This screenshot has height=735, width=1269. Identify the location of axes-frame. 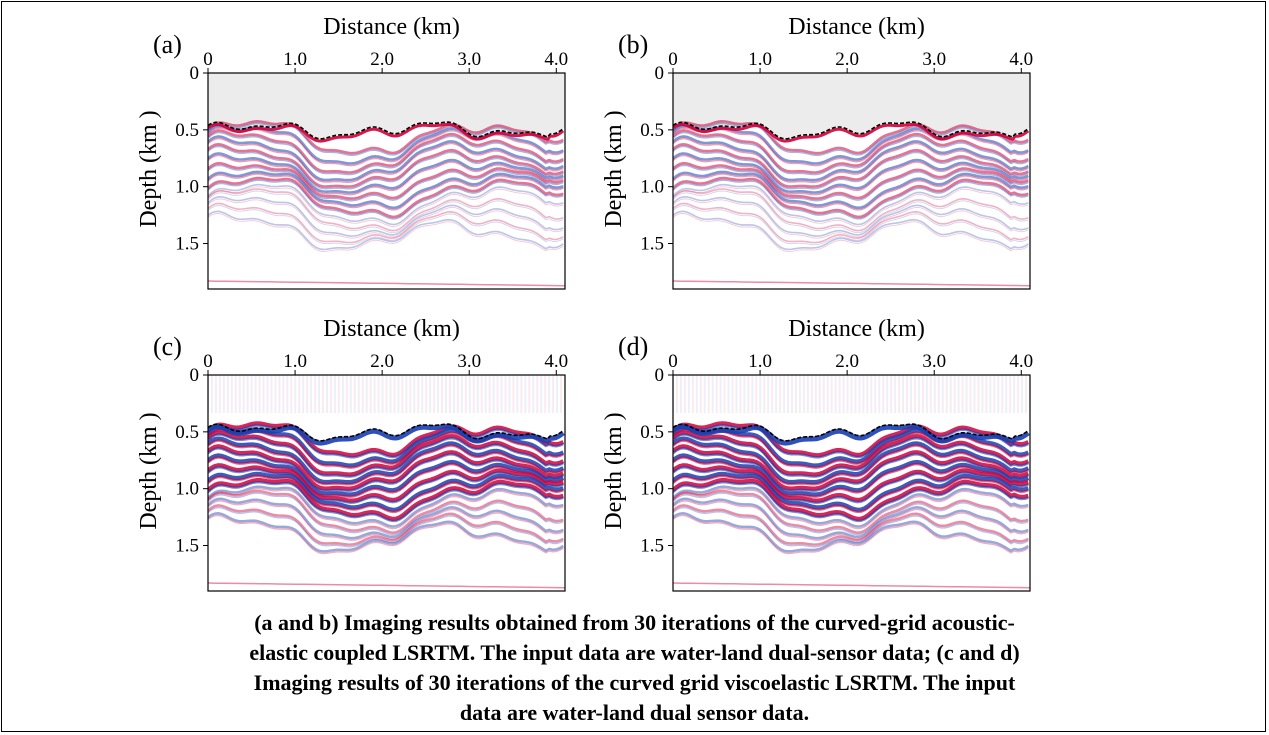
(851, 181).